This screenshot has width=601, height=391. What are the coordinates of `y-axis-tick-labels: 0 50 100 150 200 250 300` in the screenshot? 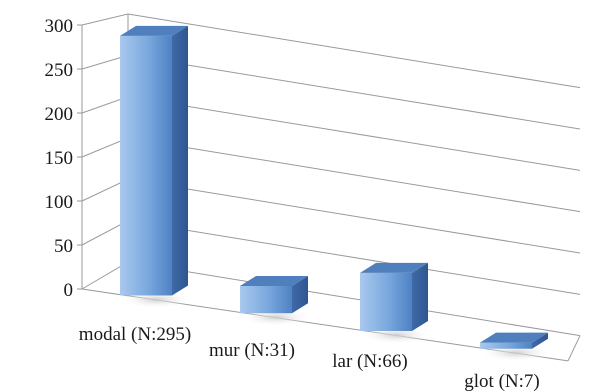 It's located at (59, 158).